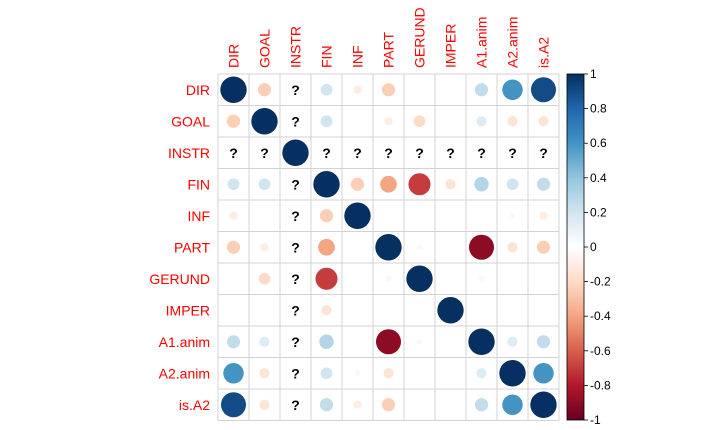  Describe the element at coordinates (600, 282) in the screenshot. I see `colorbar-tick-label: -0.2` at that location.